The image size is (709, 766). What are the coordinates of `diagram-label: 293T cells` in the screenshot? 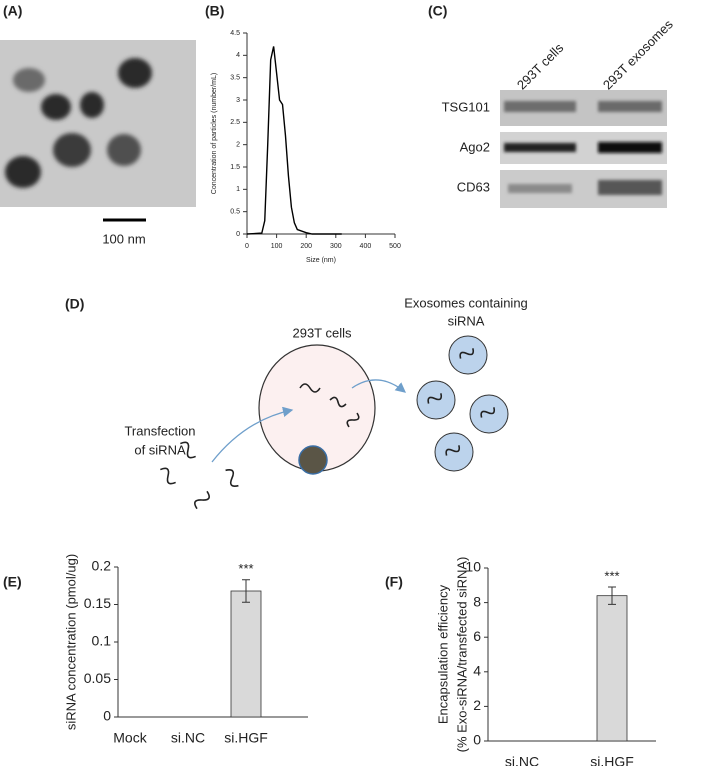 It's located at (322, 332).